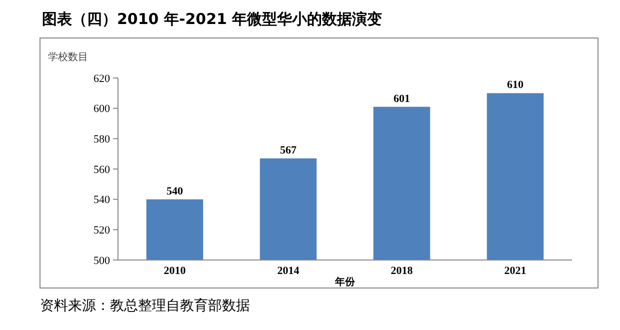 Image resolution: width=620 pixels, height=330 pixels. What do you see at coordinates (345, 282) in the screenshot?
I see `x-axis-title: 年份` at bounding box center [345, 282].